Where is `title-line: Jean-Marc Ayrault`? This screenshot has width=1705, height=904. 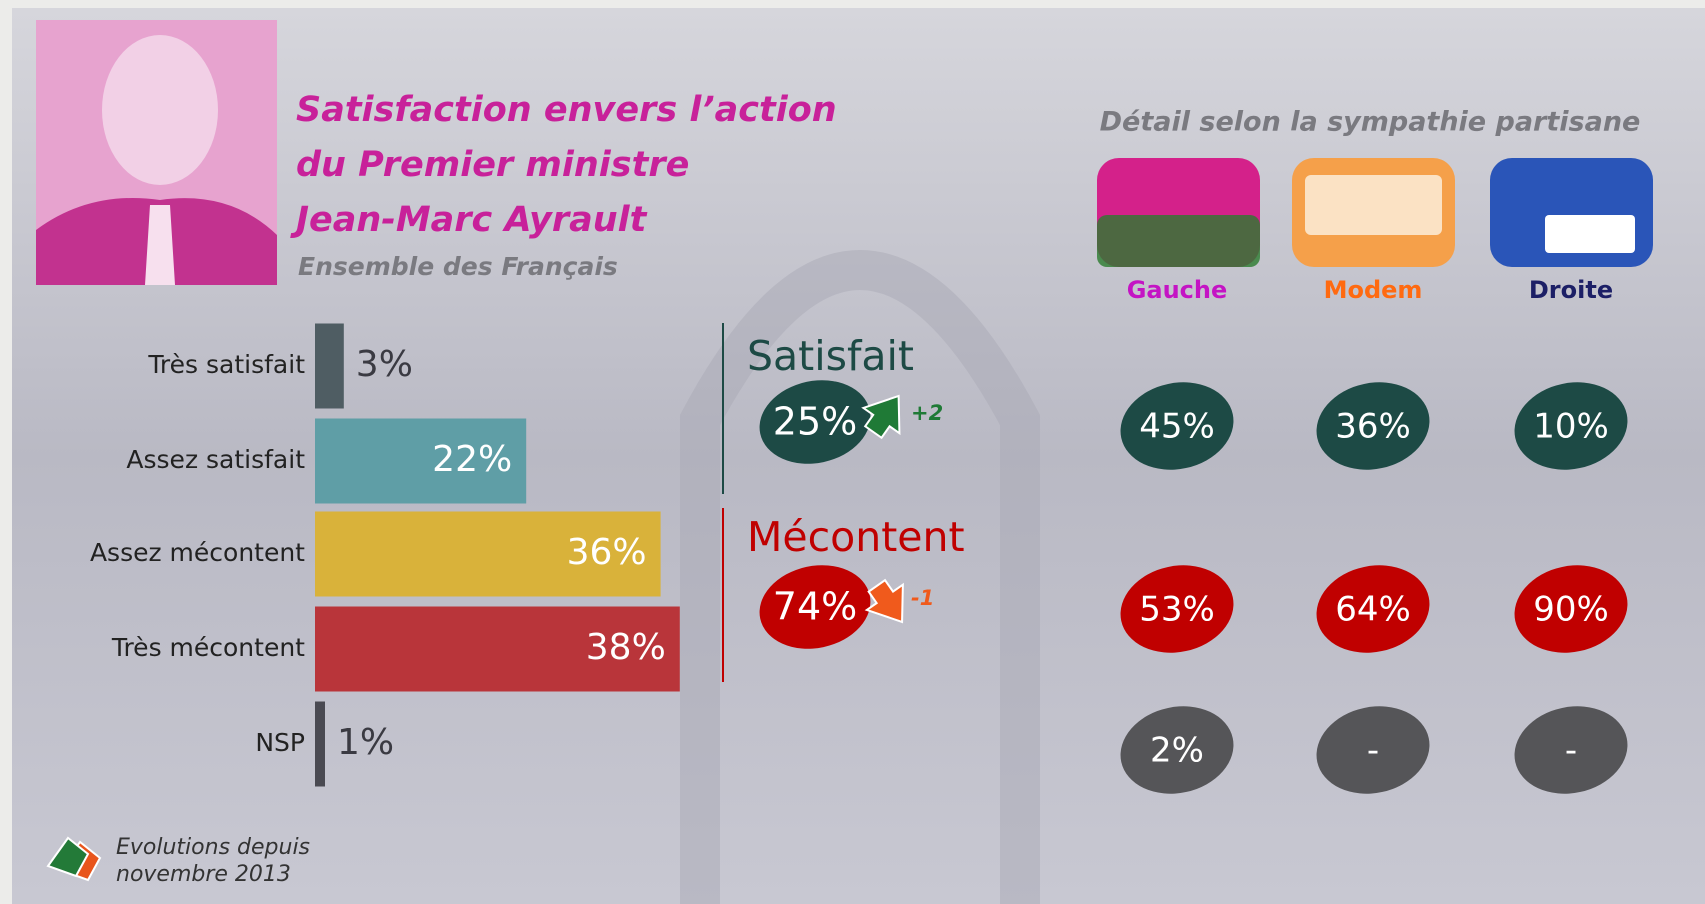 title-line: Jean-Marc Ayrault is located at coordinates (469, 220).